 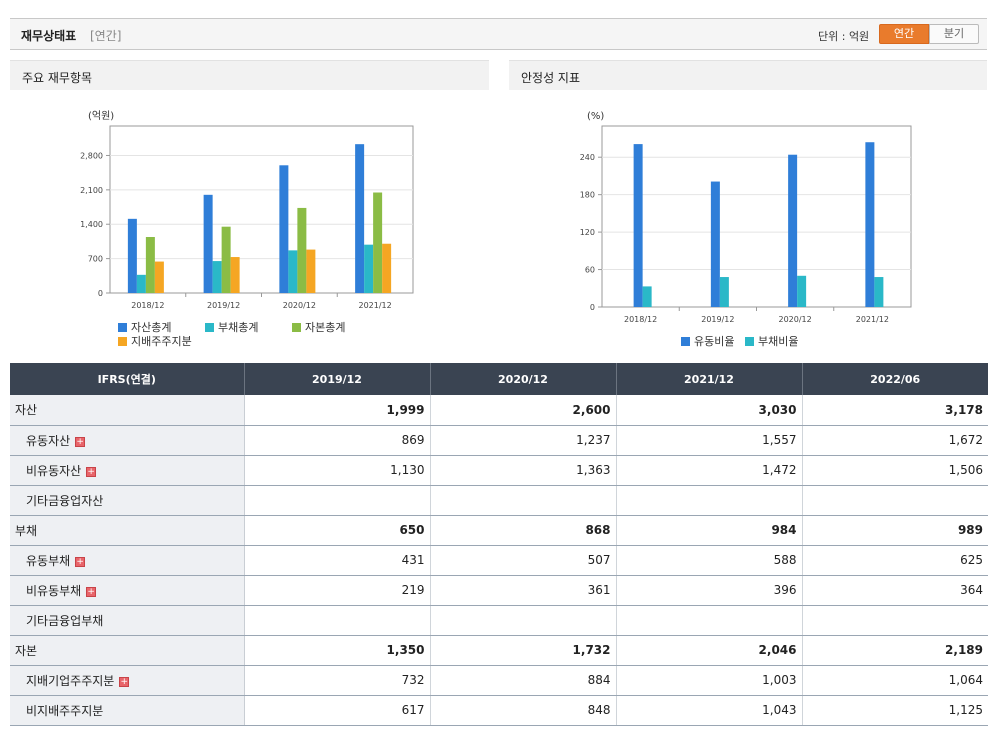 I want to click on table-row: 기타금융업부채, so click(x=499, y=620).